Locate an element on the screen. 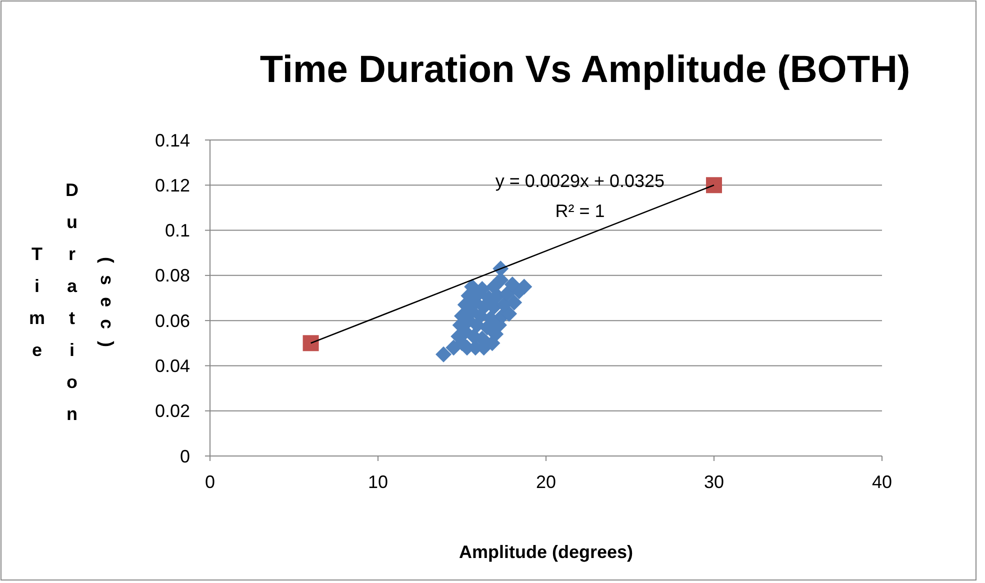  x-tick-label: 10 is located at coordinates (378, 482).